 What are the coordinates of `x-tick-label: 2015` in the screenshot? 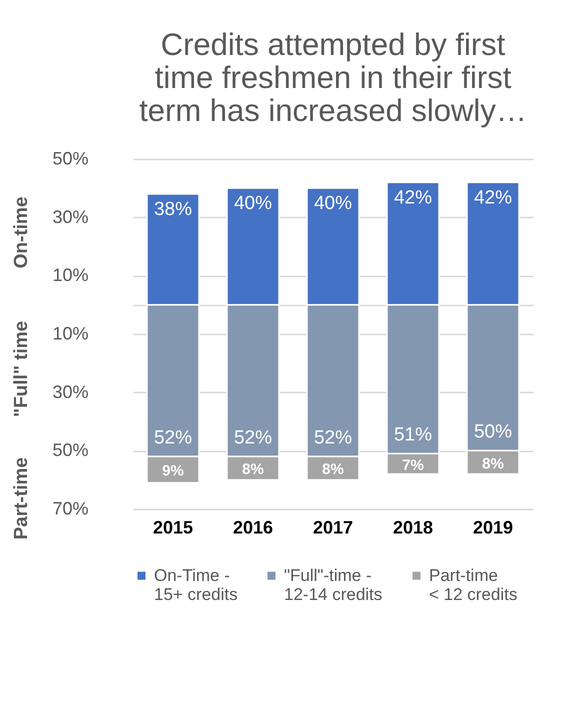 It's located at (173, 528).